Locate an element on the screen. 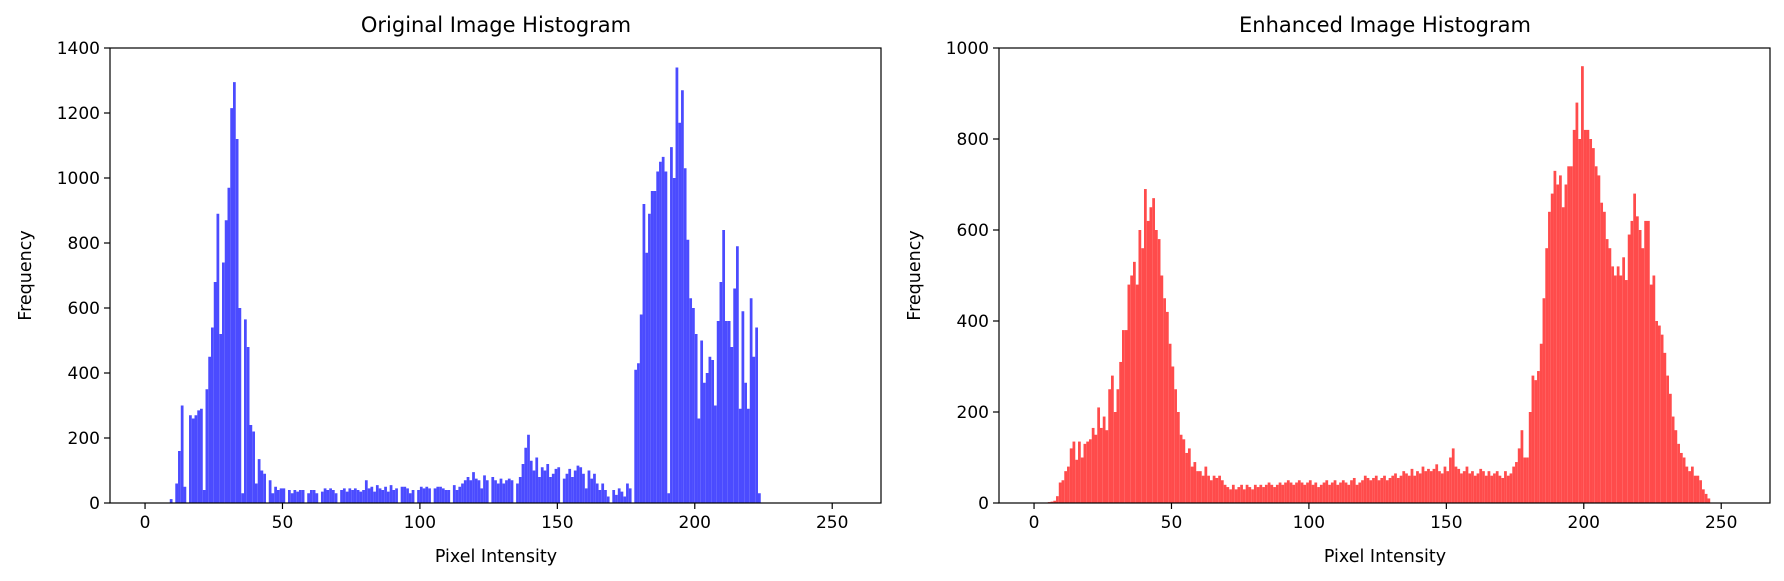  y-axis-ticks: 0 200 400 600 800 1000 1200 1400 is located at coordinates (83, 276).